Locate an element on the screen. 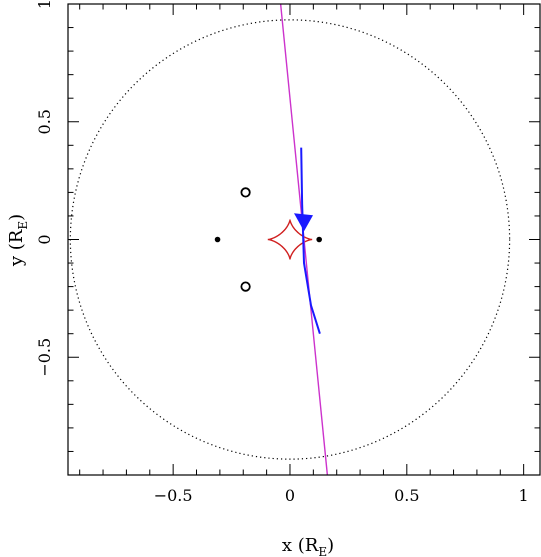  source-direction-arrow is located at coordinates (303, 222).